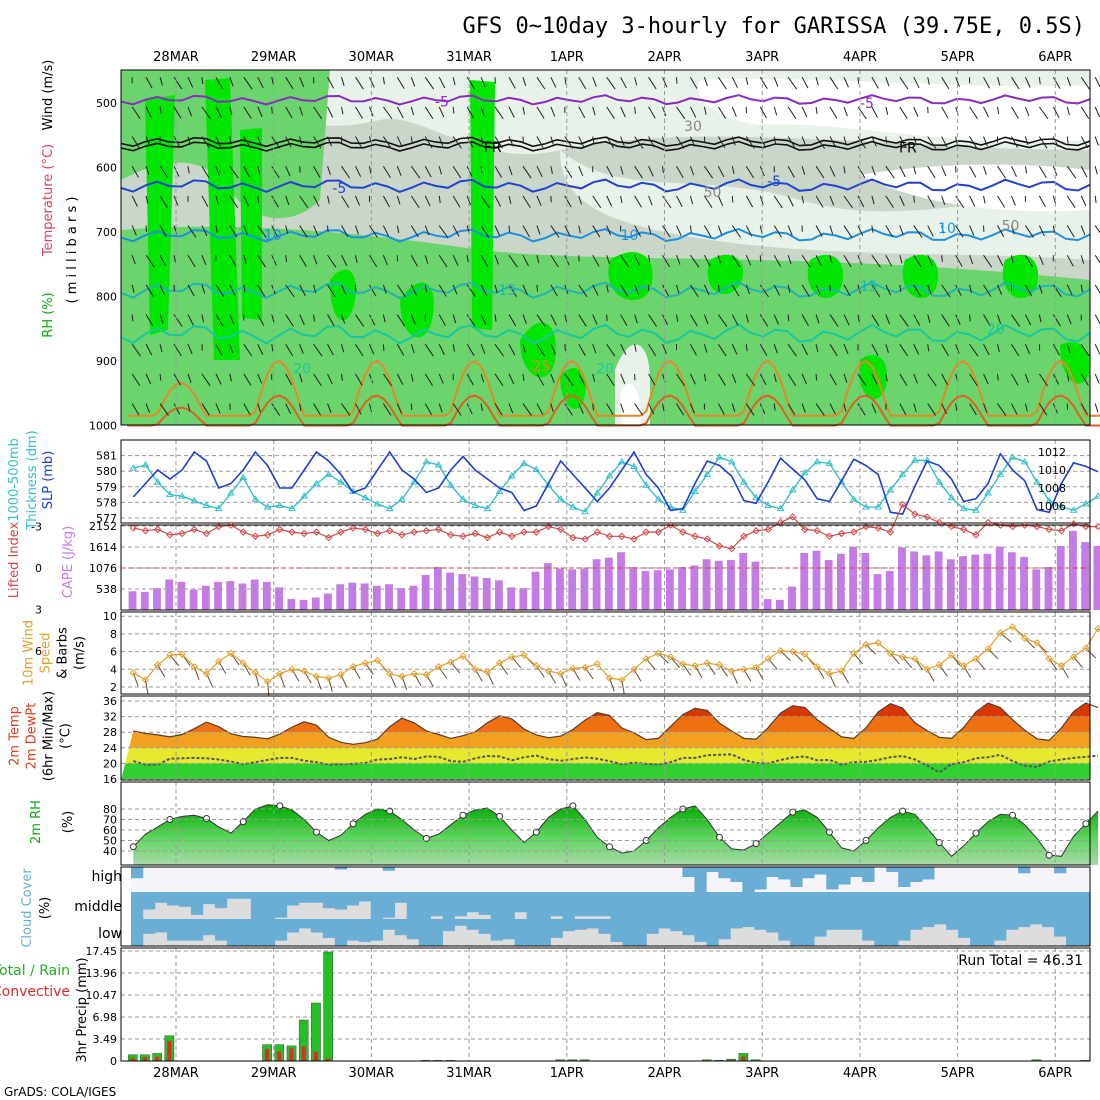 Image resolution: width=1100 pixels, height=1100 pixels. Describe the element at coordinates (38, 568) in the screenshot. I see `li-tick-label: 0` at that location.